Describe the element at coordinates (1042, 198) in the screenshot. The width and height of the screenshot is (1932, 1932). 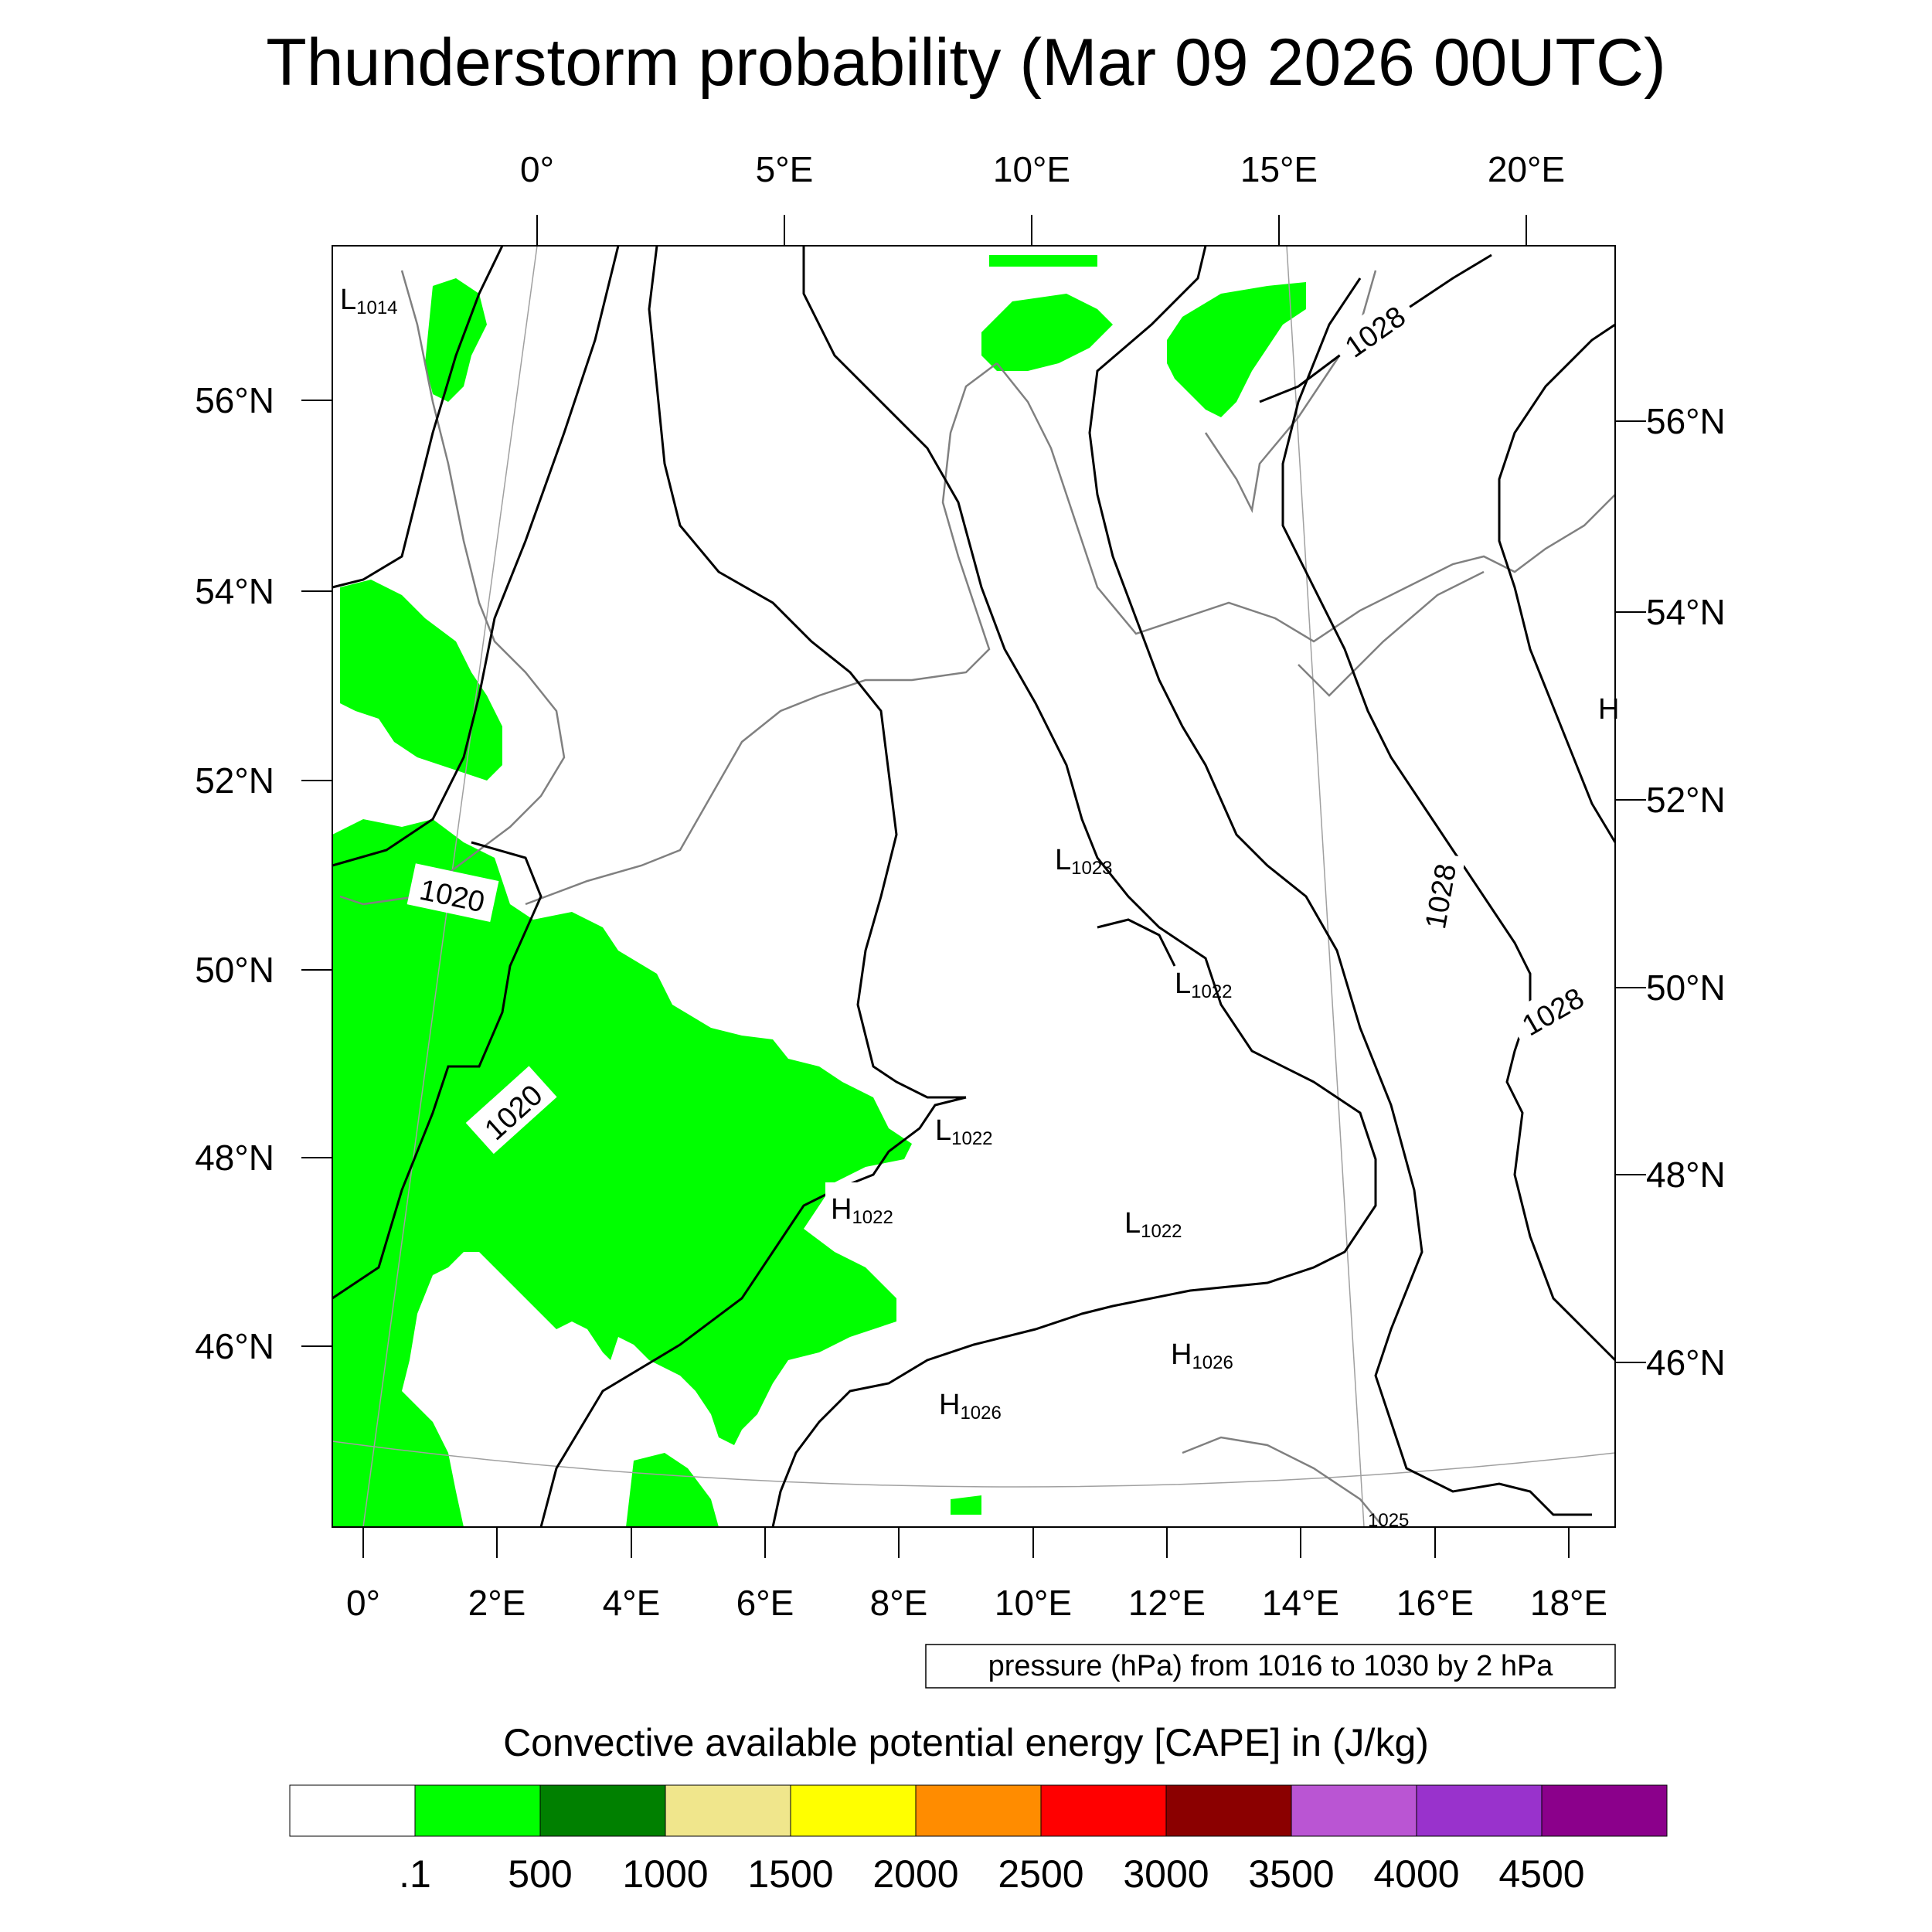
I see `top-axis: 0° 5°E 10°E 15°E 20°E` at that location.